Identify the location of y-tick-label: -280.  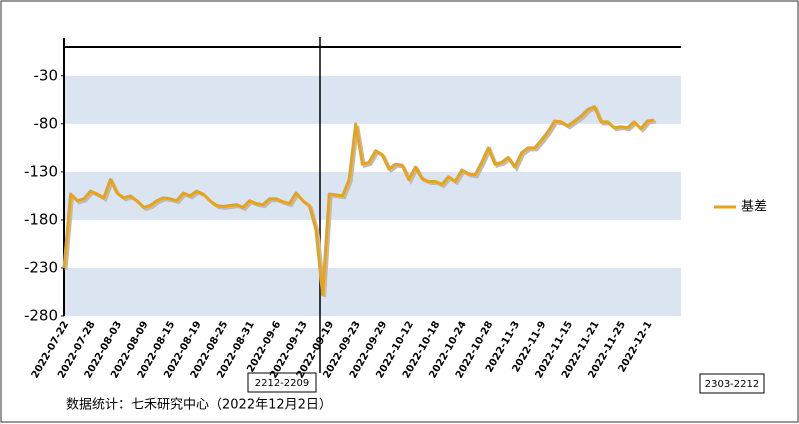
(41, 316).